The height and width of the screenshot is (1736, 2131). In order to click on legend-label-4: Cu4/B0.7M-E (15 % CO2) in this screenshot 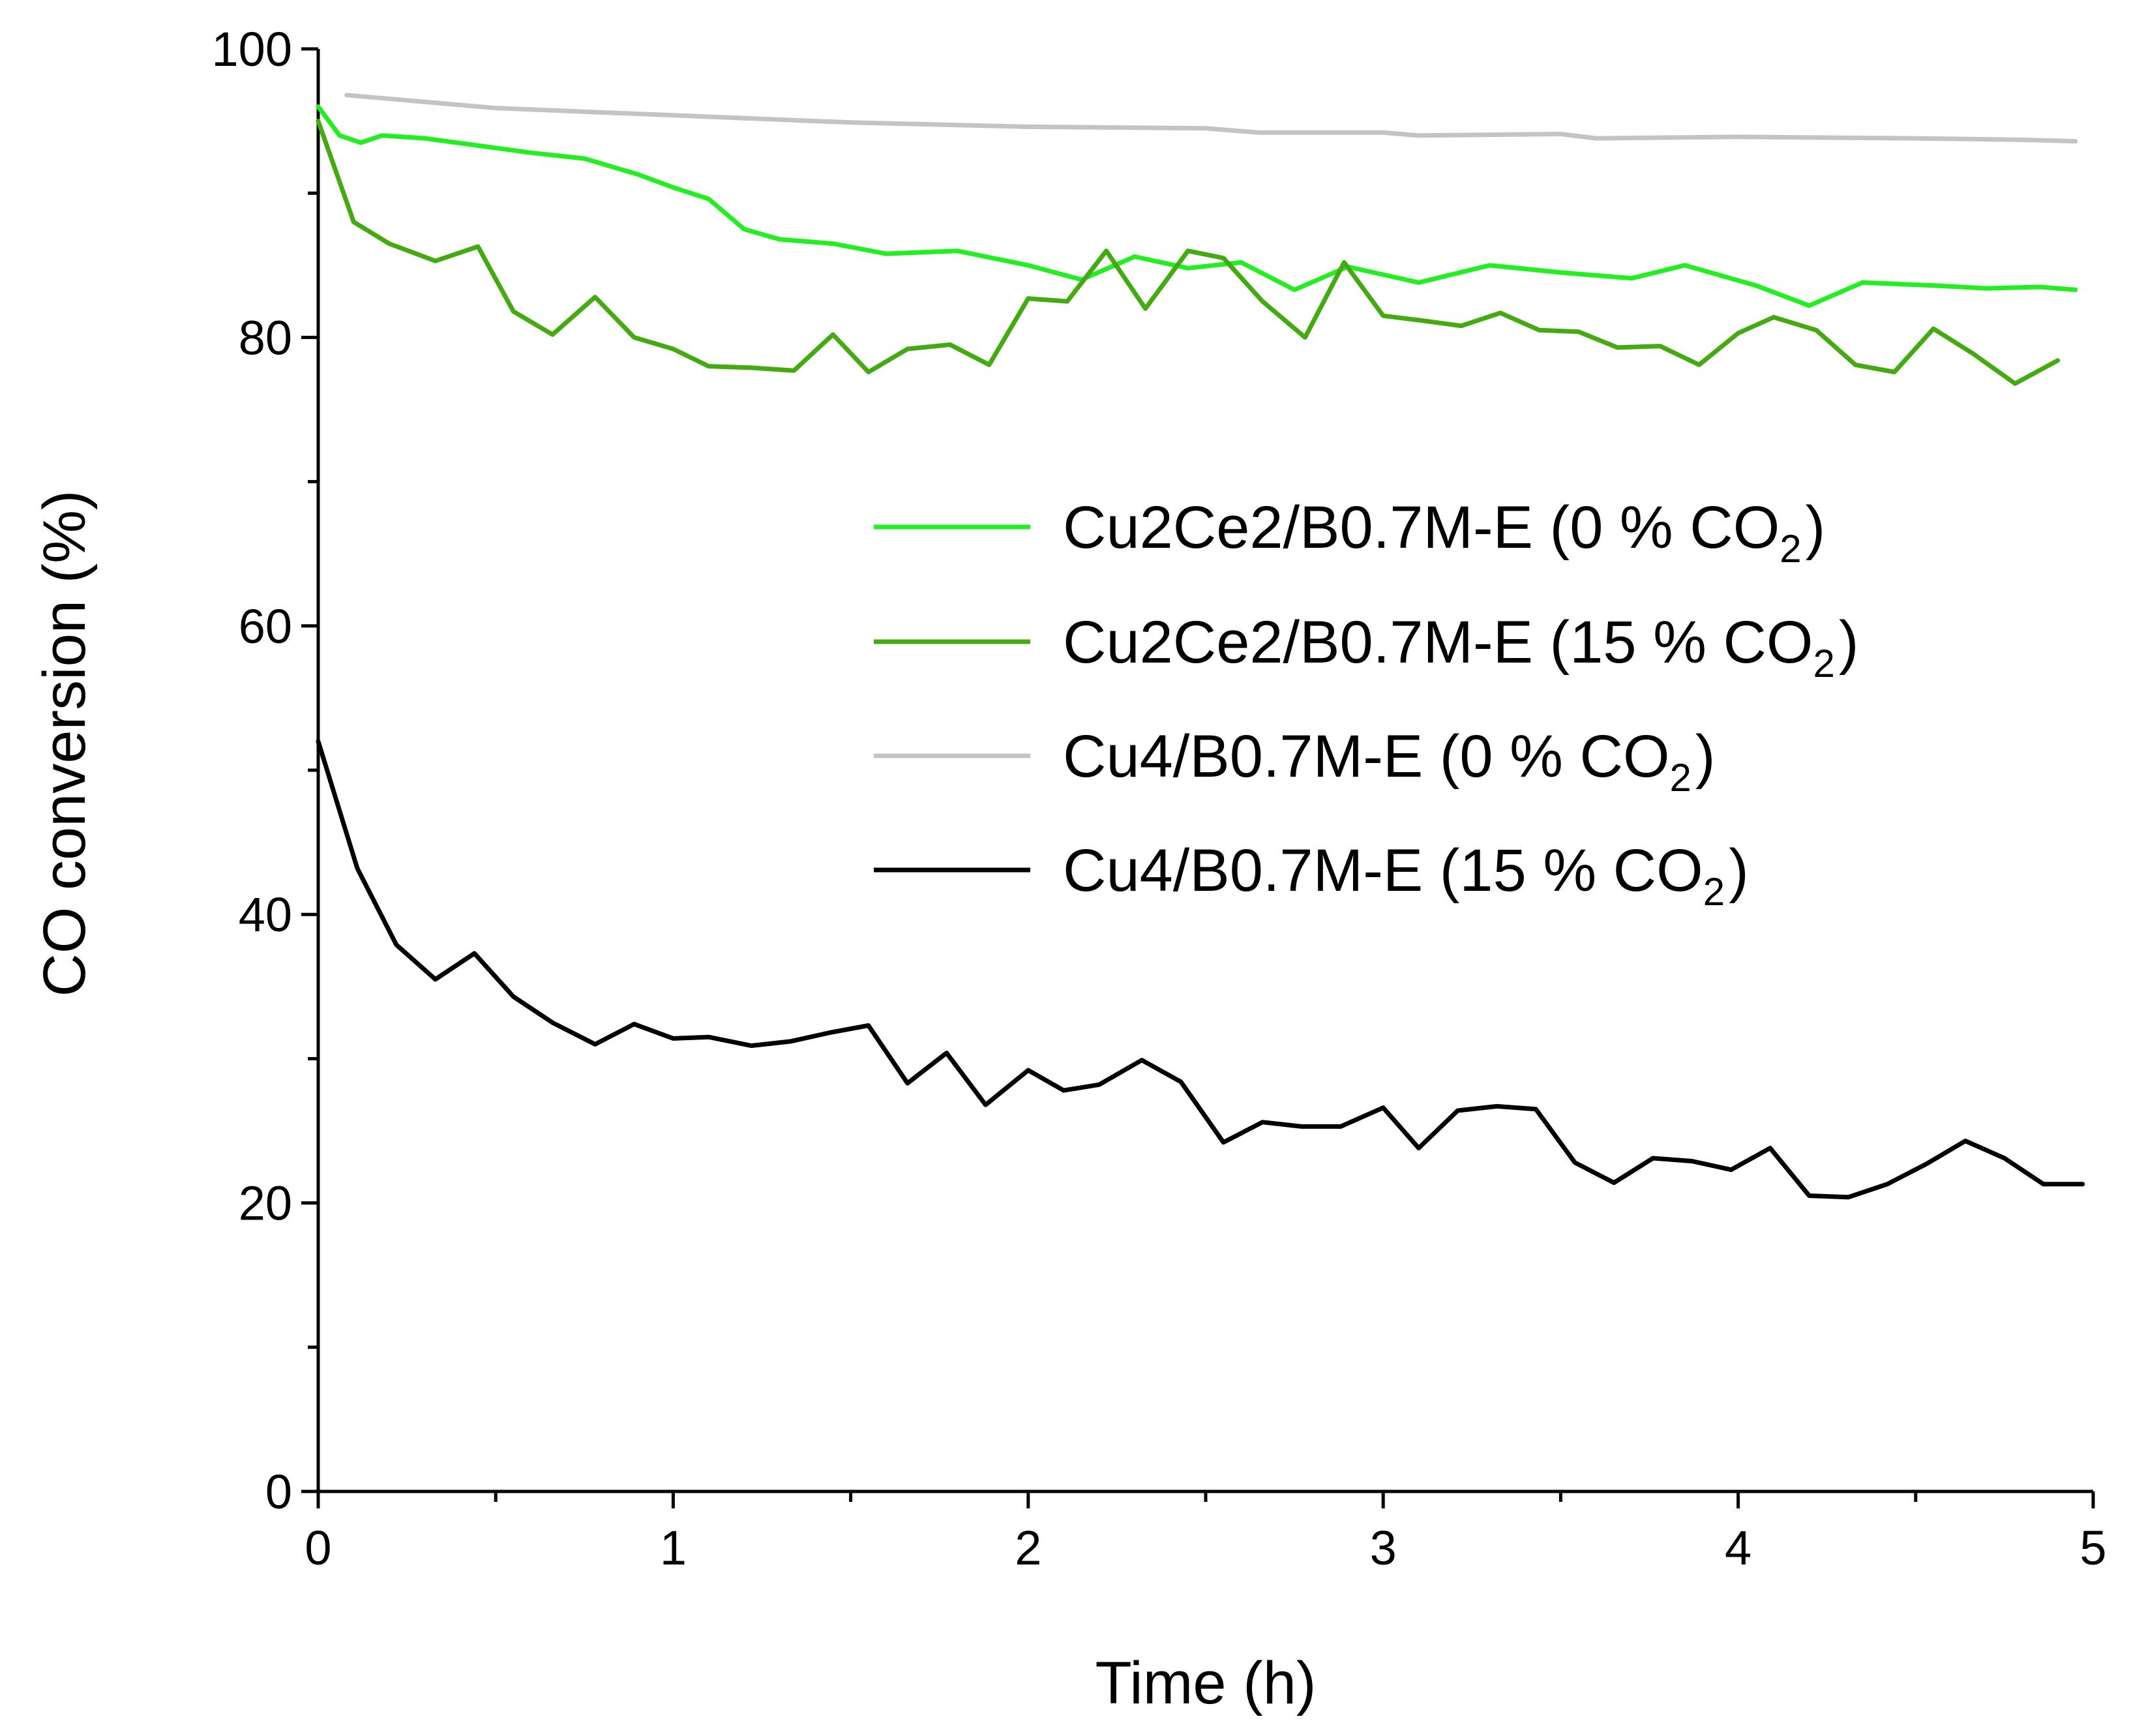, I will do `click(1406, 875)`.